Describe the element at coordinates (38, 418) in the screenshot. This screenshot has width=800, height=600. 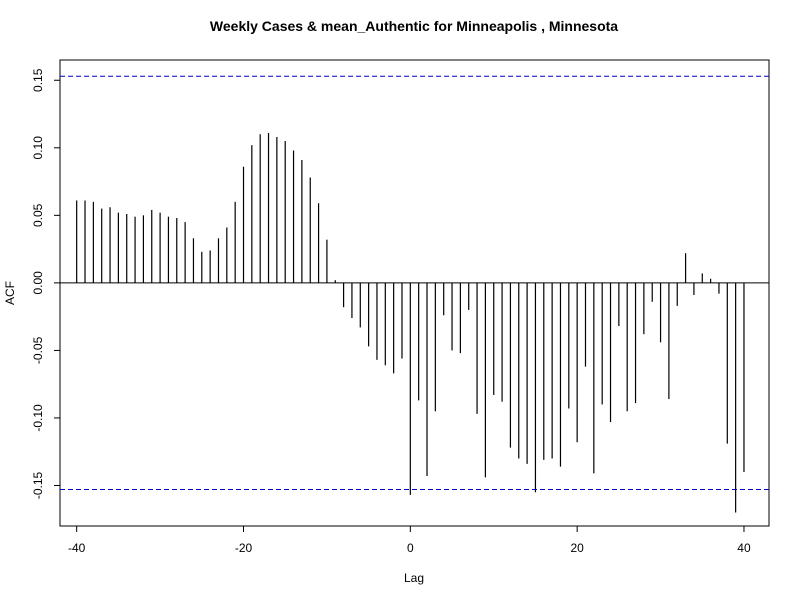
I see `y-tick-label: -0.10` at that location.